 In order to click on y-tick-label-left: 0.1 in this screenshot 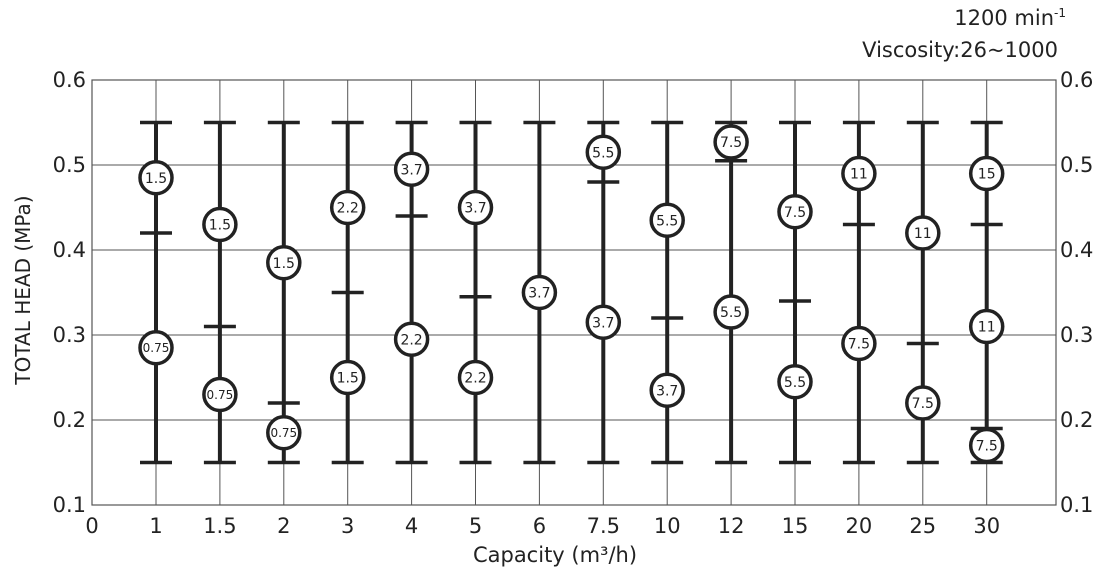, I will do `click(69, 505)`.